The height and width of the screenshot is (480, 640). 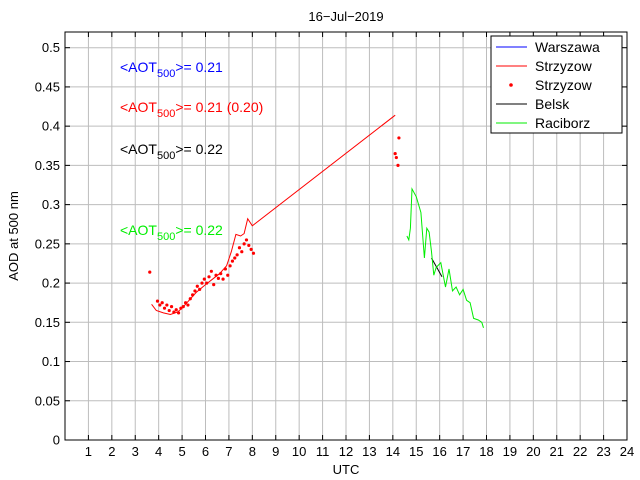 I want to click on x-tick-label: 9, so click(x=275, y=451).